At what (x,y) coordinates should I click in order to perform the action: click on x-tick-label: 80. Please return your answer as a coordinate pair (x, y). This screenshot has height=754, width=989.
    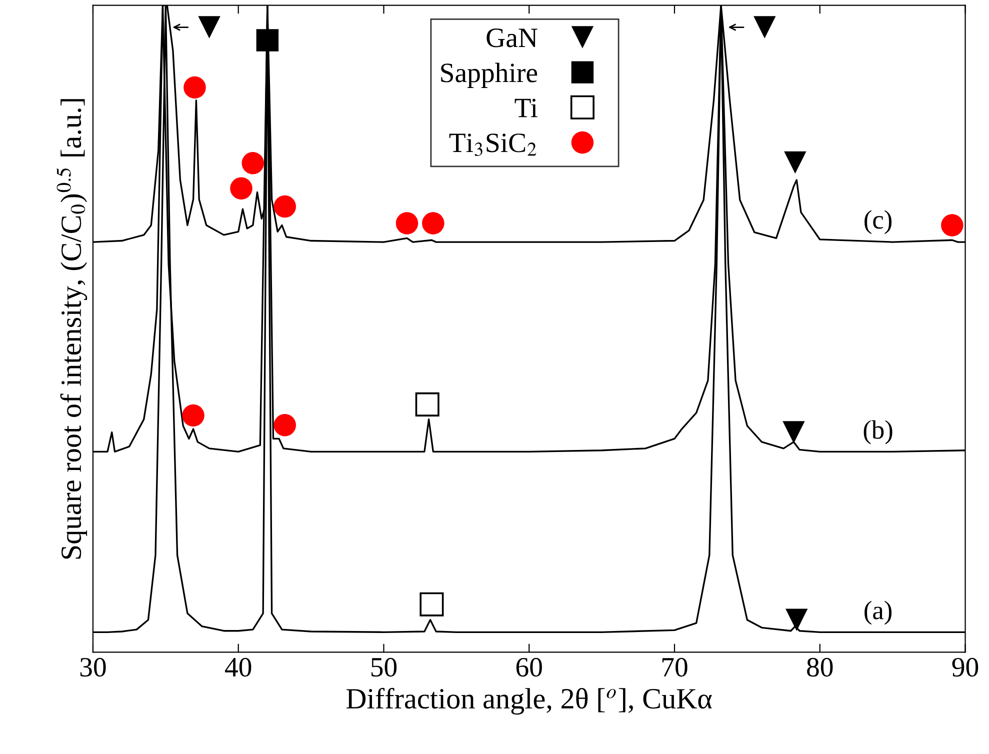
    Looking at the image, I should click on (820, 667).